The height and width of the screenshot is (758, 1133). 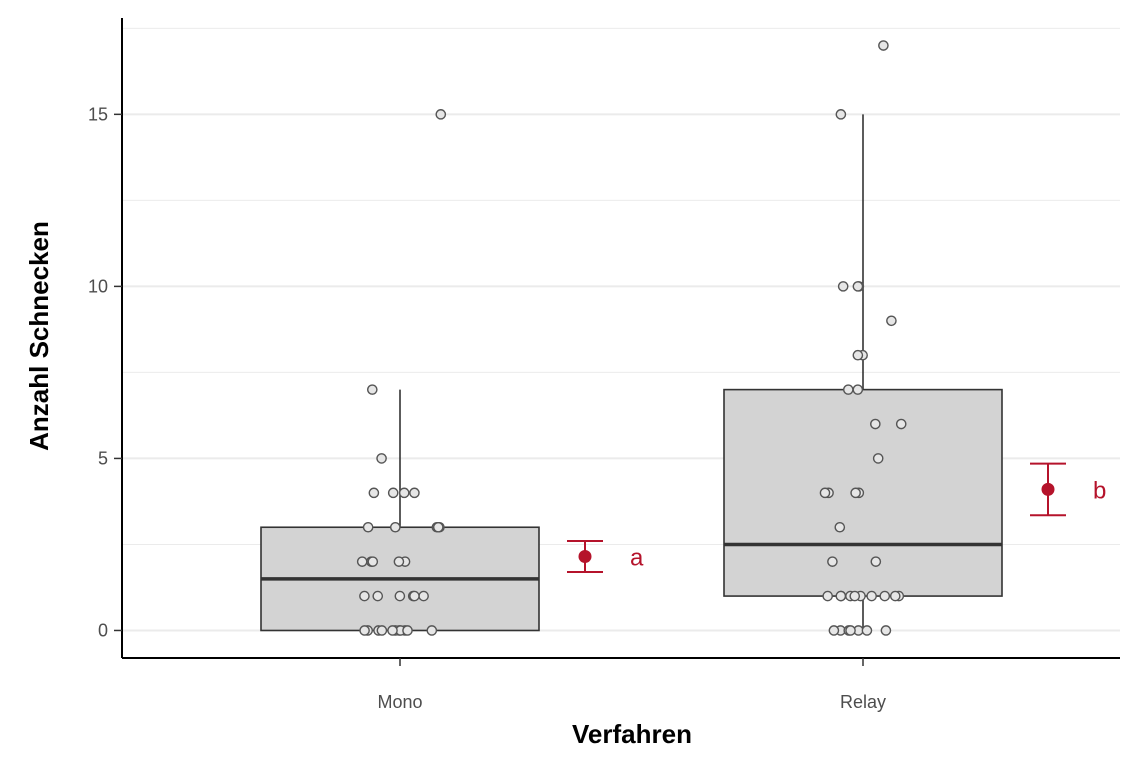 I want to click on x-tick-label-relay: Relay, so click(x=863, y=702).